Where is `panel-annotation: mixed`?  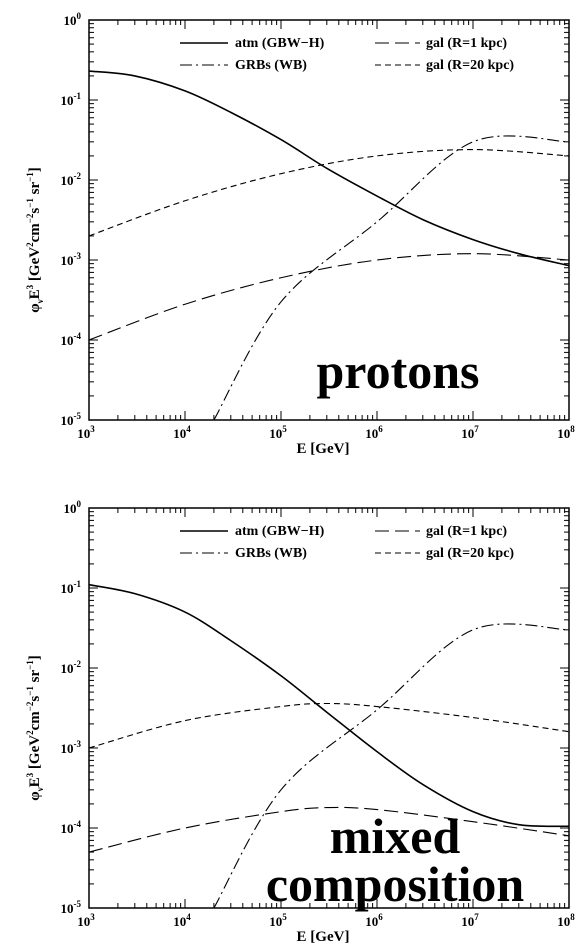
panel-annotation: mixed is located at coordinates (395, 836).